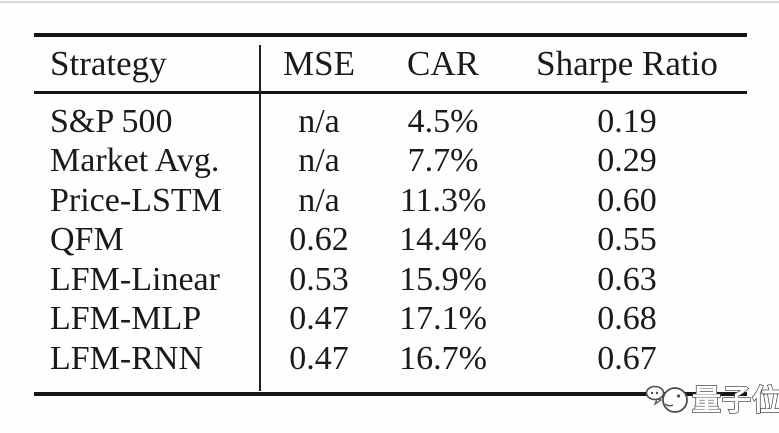 This screenshot has height=433, width=779. What do you see at coordinates (260, 218) in the screenshot?
I see `strategy-column-separator` at bounding box center [260, 218].